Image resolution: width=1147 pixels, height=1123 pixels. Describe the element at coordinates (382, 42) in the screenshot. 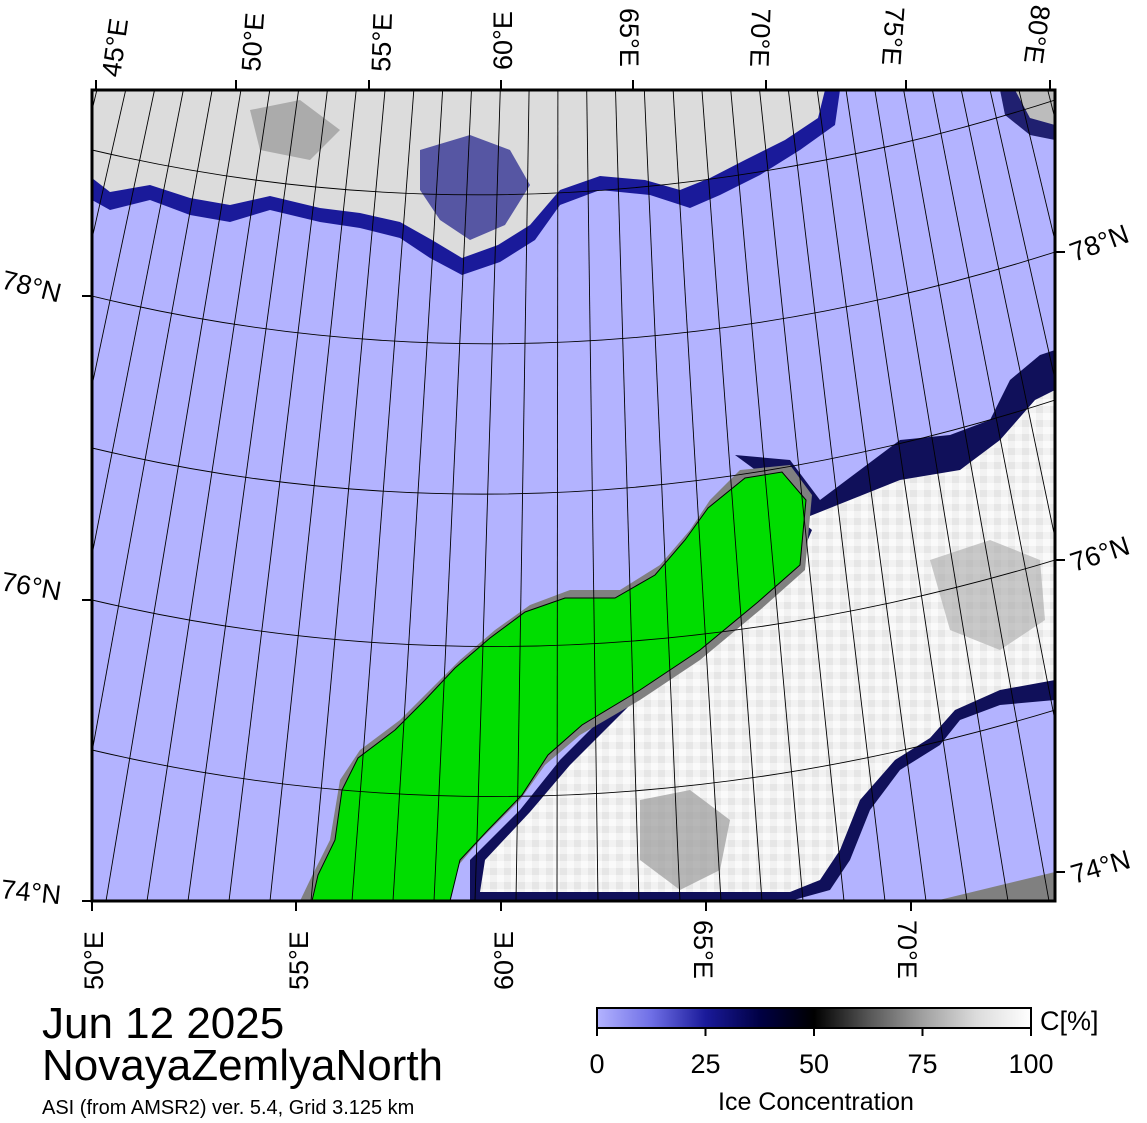

I see `top-lon-label-55e: 55°E` at that location.